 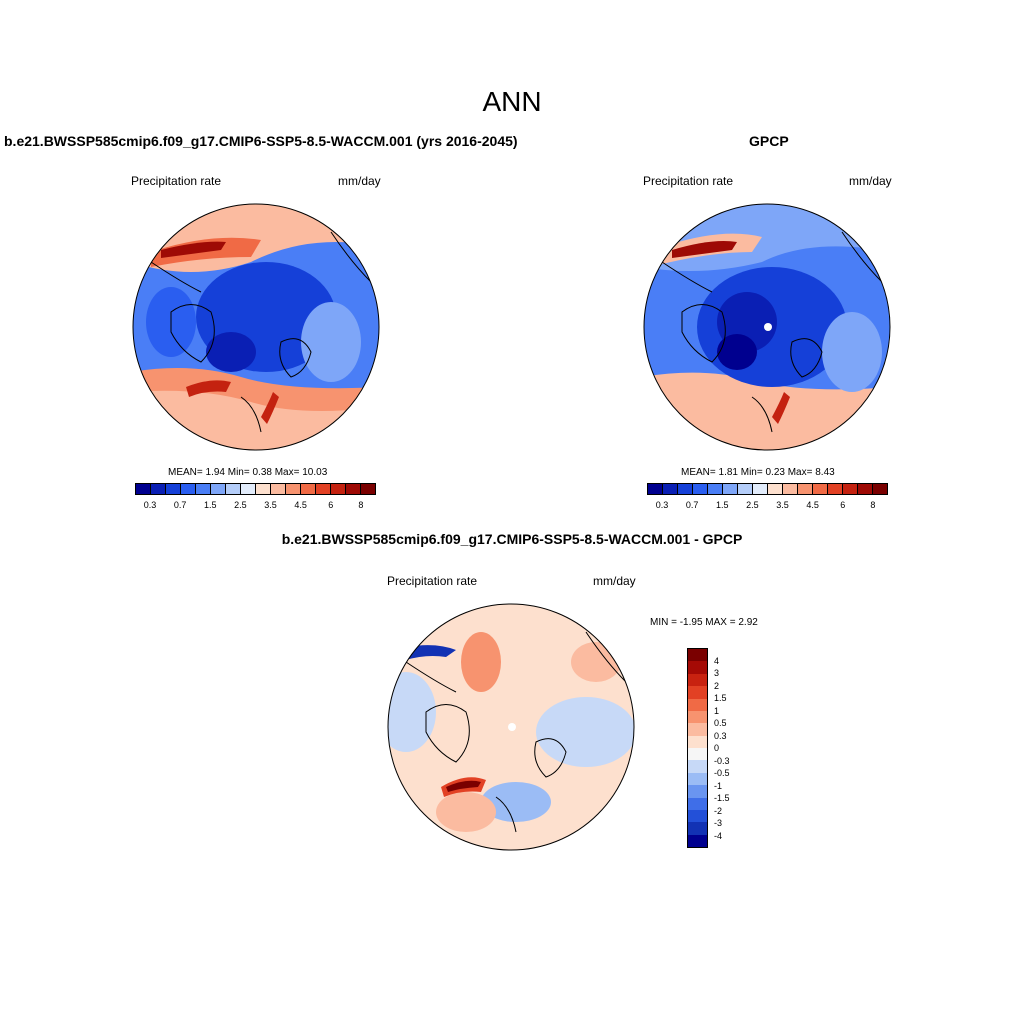 I want to click on panel-3-colorbar-tick-label: 0.3, so click(x=720, y=735).